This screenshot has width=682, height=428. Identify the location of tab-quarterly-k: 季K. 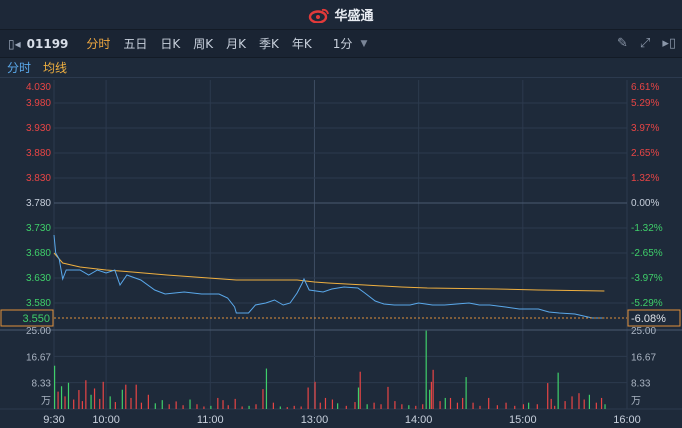
(269, 44).